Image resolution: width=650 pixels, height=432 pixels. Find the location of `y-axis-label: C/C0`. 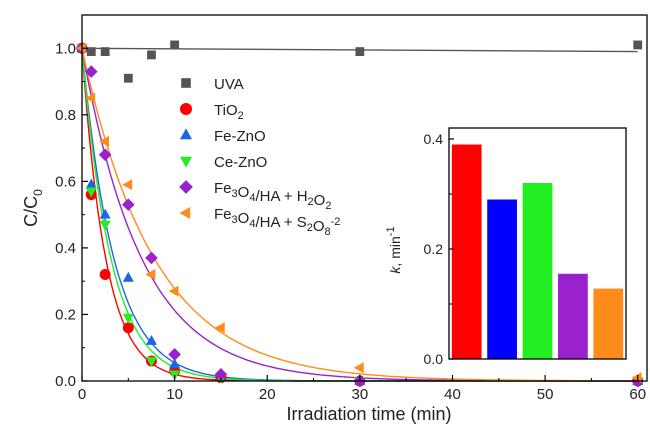

y-axis-label: C/C0 is located at coordinates (33, 208).